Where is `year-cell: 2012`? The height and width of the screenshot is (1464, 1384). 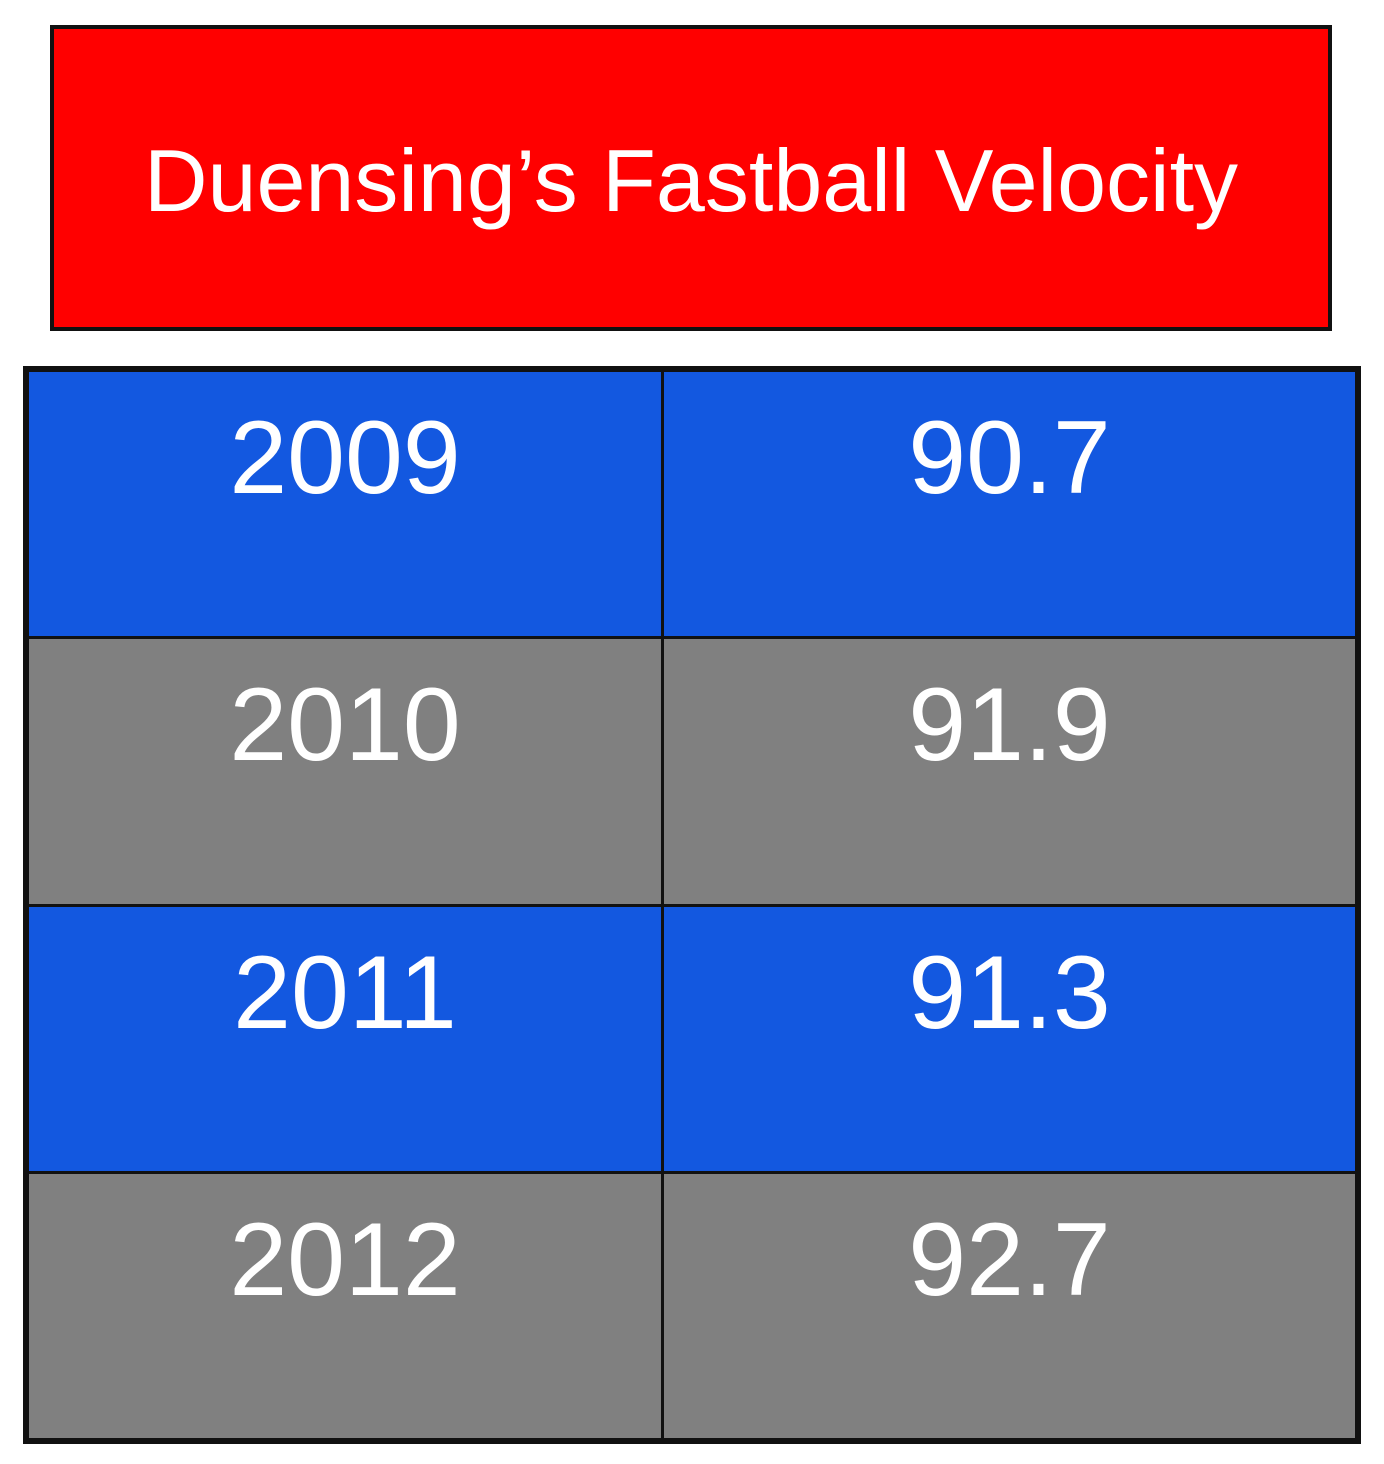
year-cell: 2012 is located at coordinates (345, 1305).